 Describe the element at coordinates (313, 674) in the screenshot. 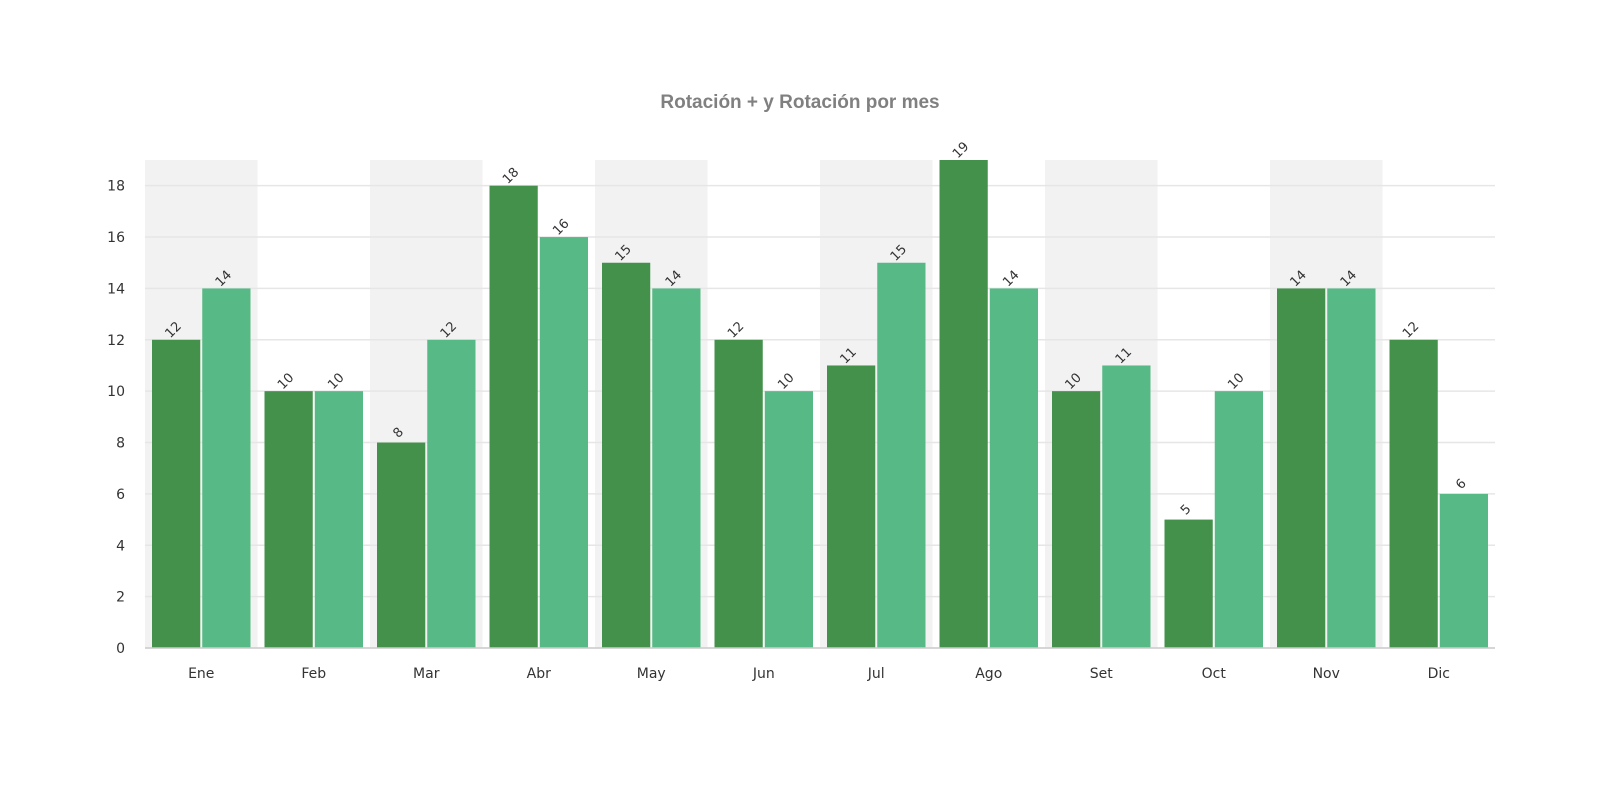

I see `x-tick-label: Feb` at that location.